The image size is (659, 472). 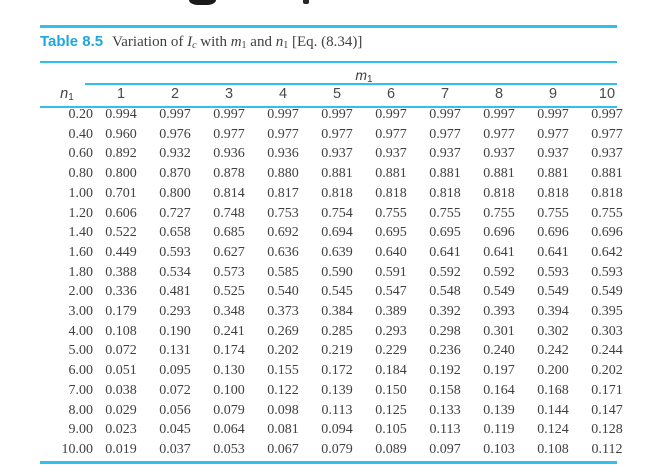 I want to click on ic-value-cell: 0.636, so click(x=283, y=252).